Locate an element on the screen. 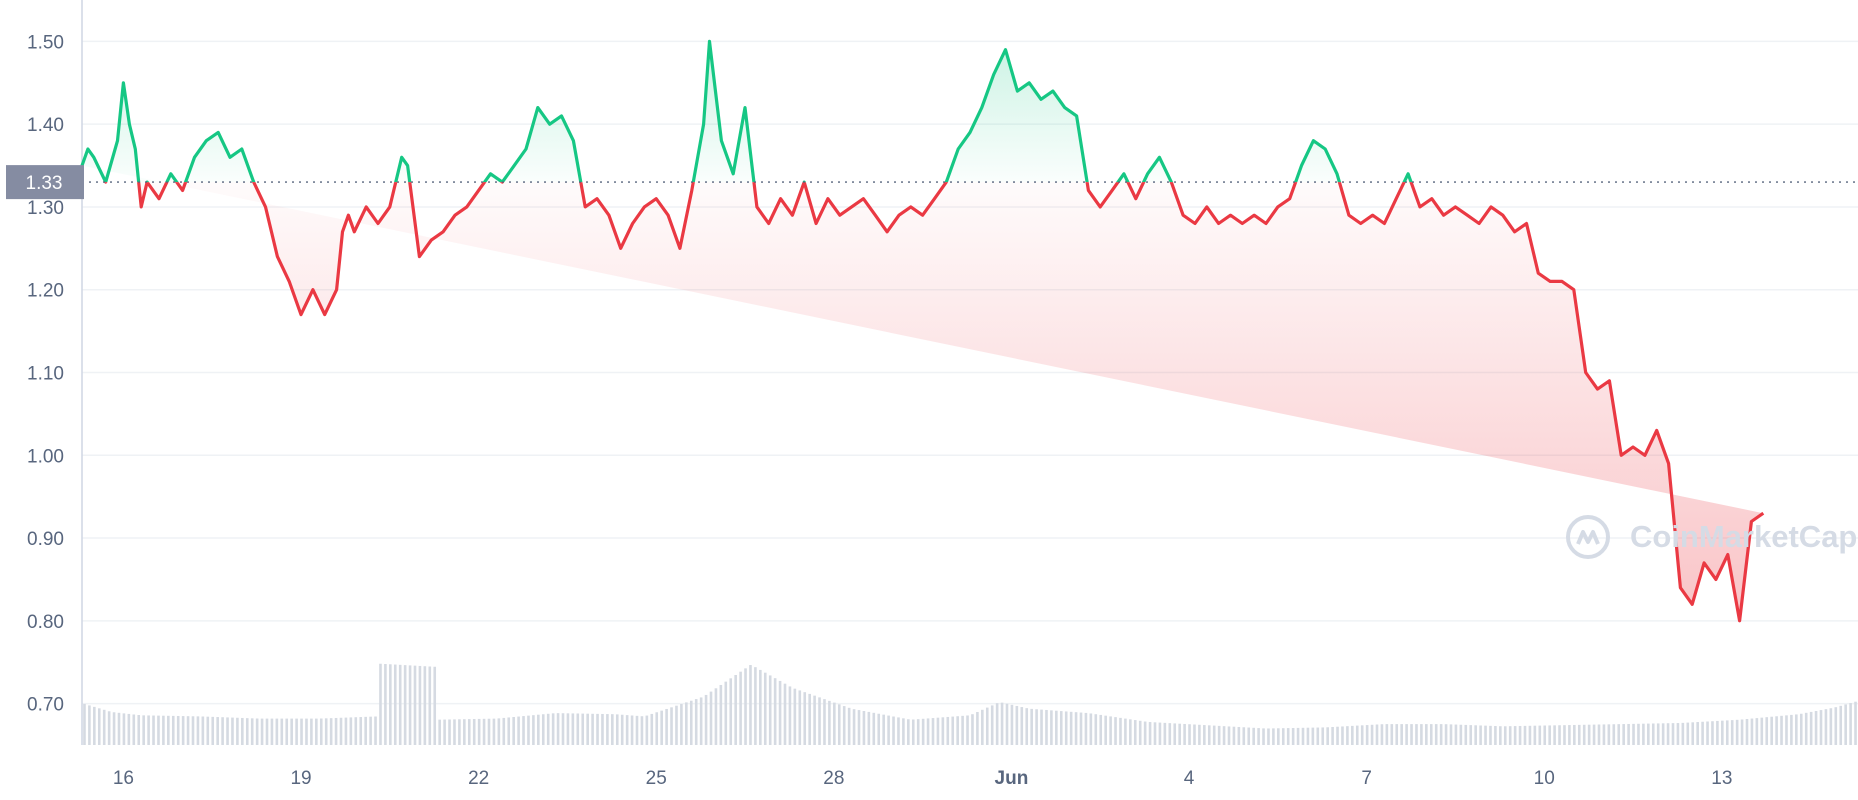 This screenshot has width=1858, height=800. x-tick-label: 25 is located at coordinates (656, 778).